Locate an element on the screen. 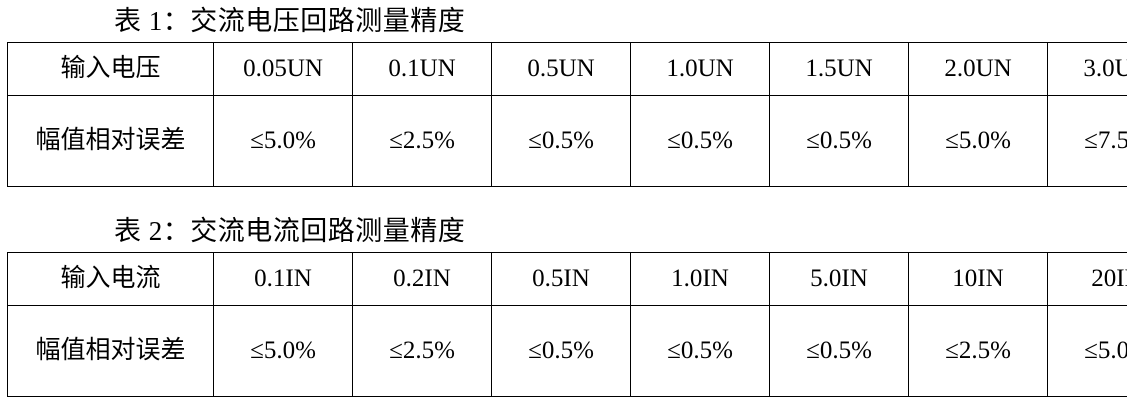 This screenshot has height=419, width=1127. table-1-value-6: ≤5.0% is located at coordinates (978, 141).